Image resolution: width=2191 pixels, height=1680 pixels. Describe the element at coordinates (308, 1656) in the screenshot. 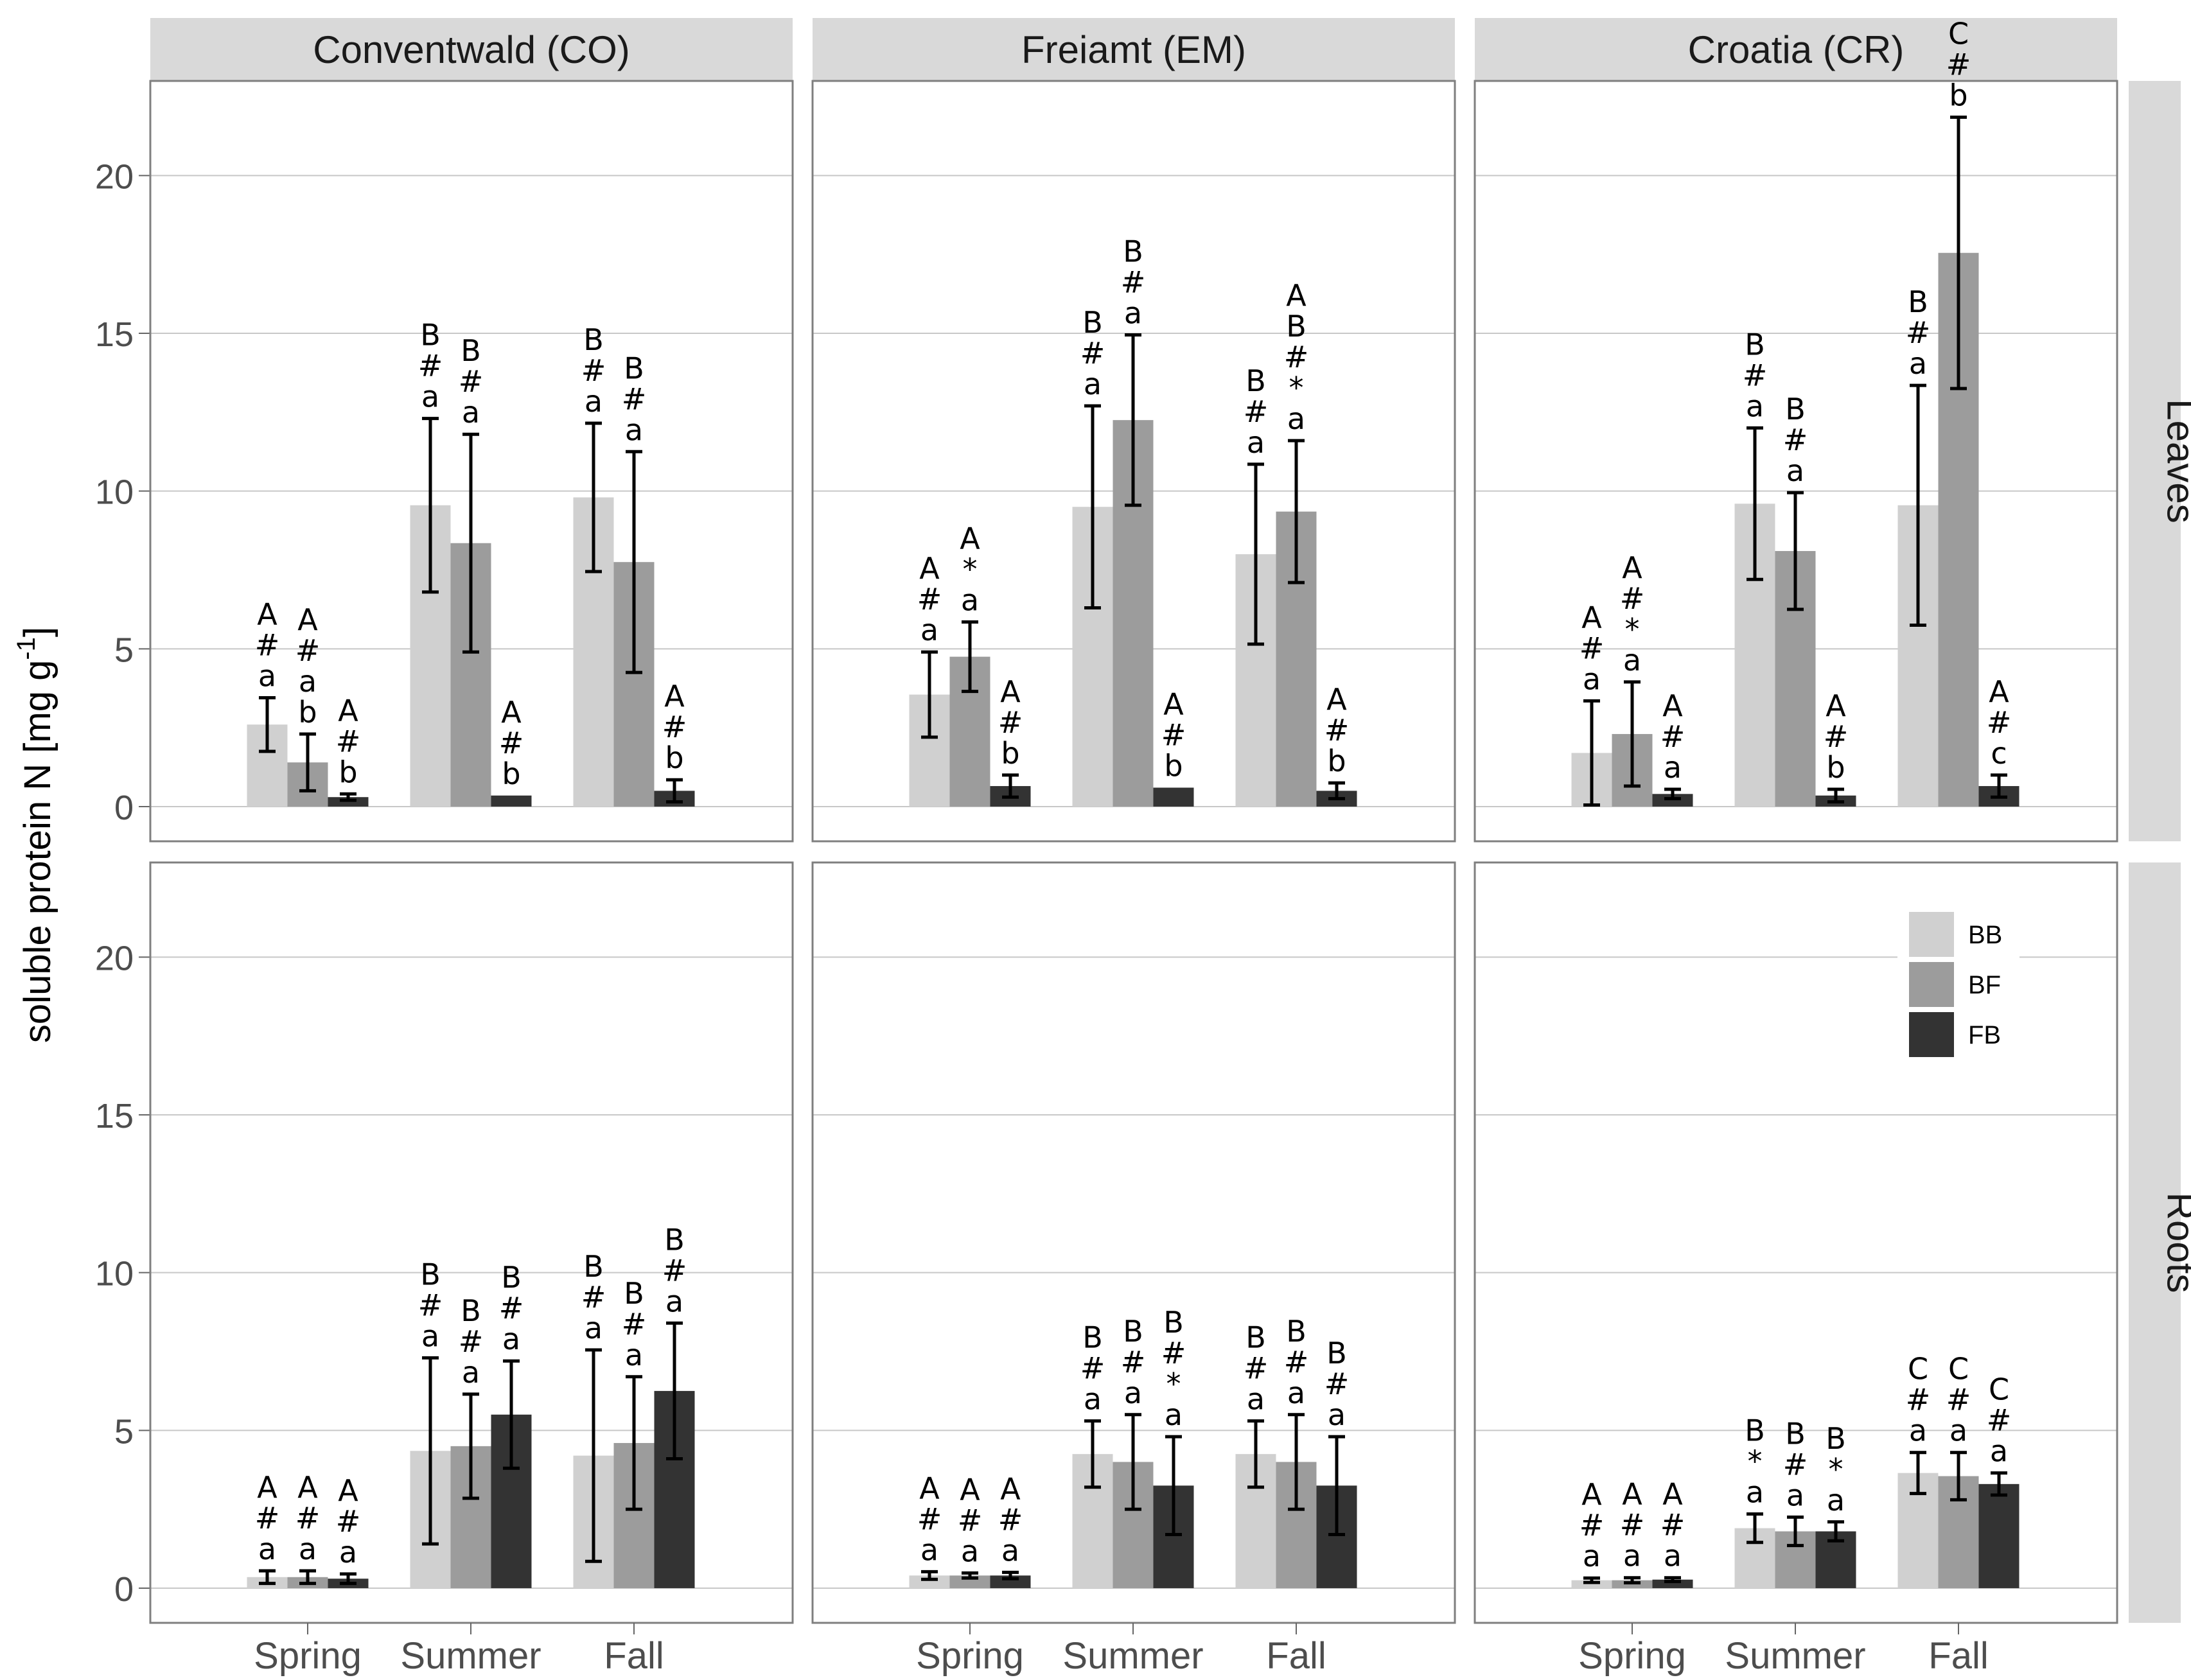

I see `x-tick-label: Spring` at that location.